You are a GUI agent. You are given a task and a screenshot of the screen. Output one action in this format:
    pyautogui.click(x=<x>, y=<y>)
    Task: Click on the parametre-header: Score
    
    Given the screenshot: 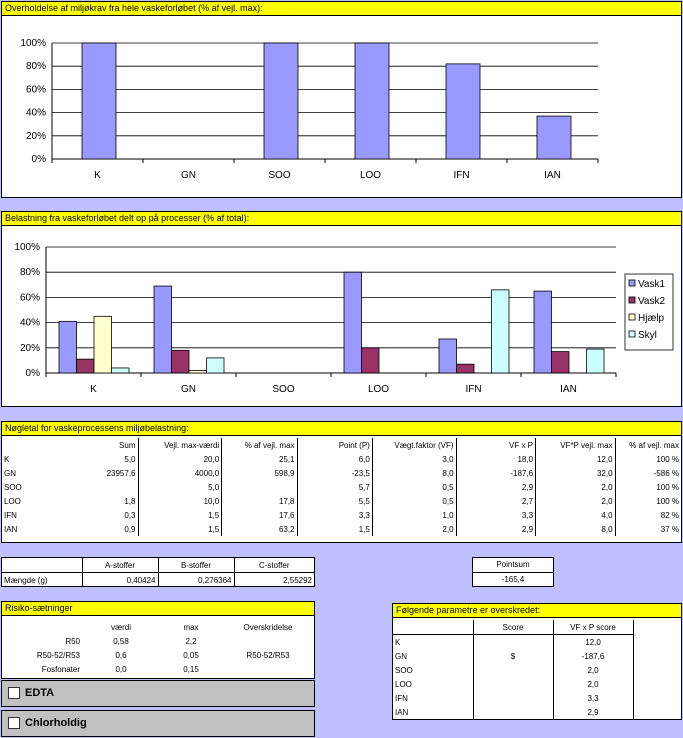 What is the action you would take?
    pyautogui.click(x=513, y=627)
    